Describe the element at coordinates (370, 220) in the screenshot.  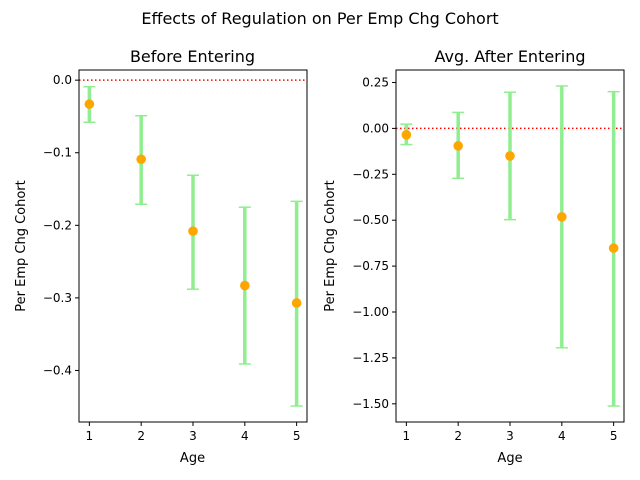
I see `y-tick-label: −0.50` at that location.